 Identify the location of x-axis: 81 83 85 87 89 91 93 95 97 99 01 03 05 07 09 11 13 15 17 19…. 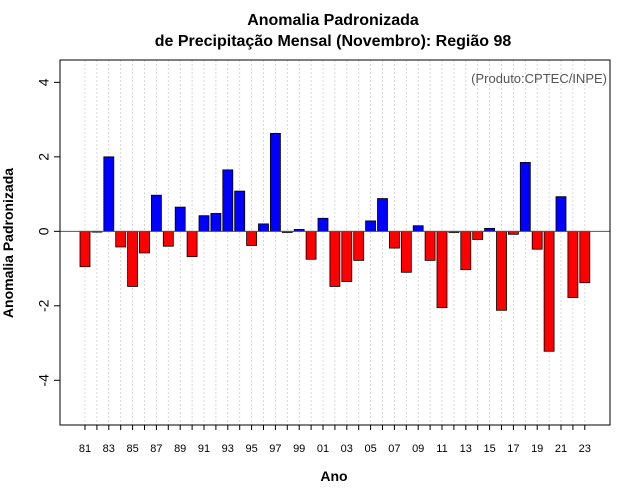
(335, 440).